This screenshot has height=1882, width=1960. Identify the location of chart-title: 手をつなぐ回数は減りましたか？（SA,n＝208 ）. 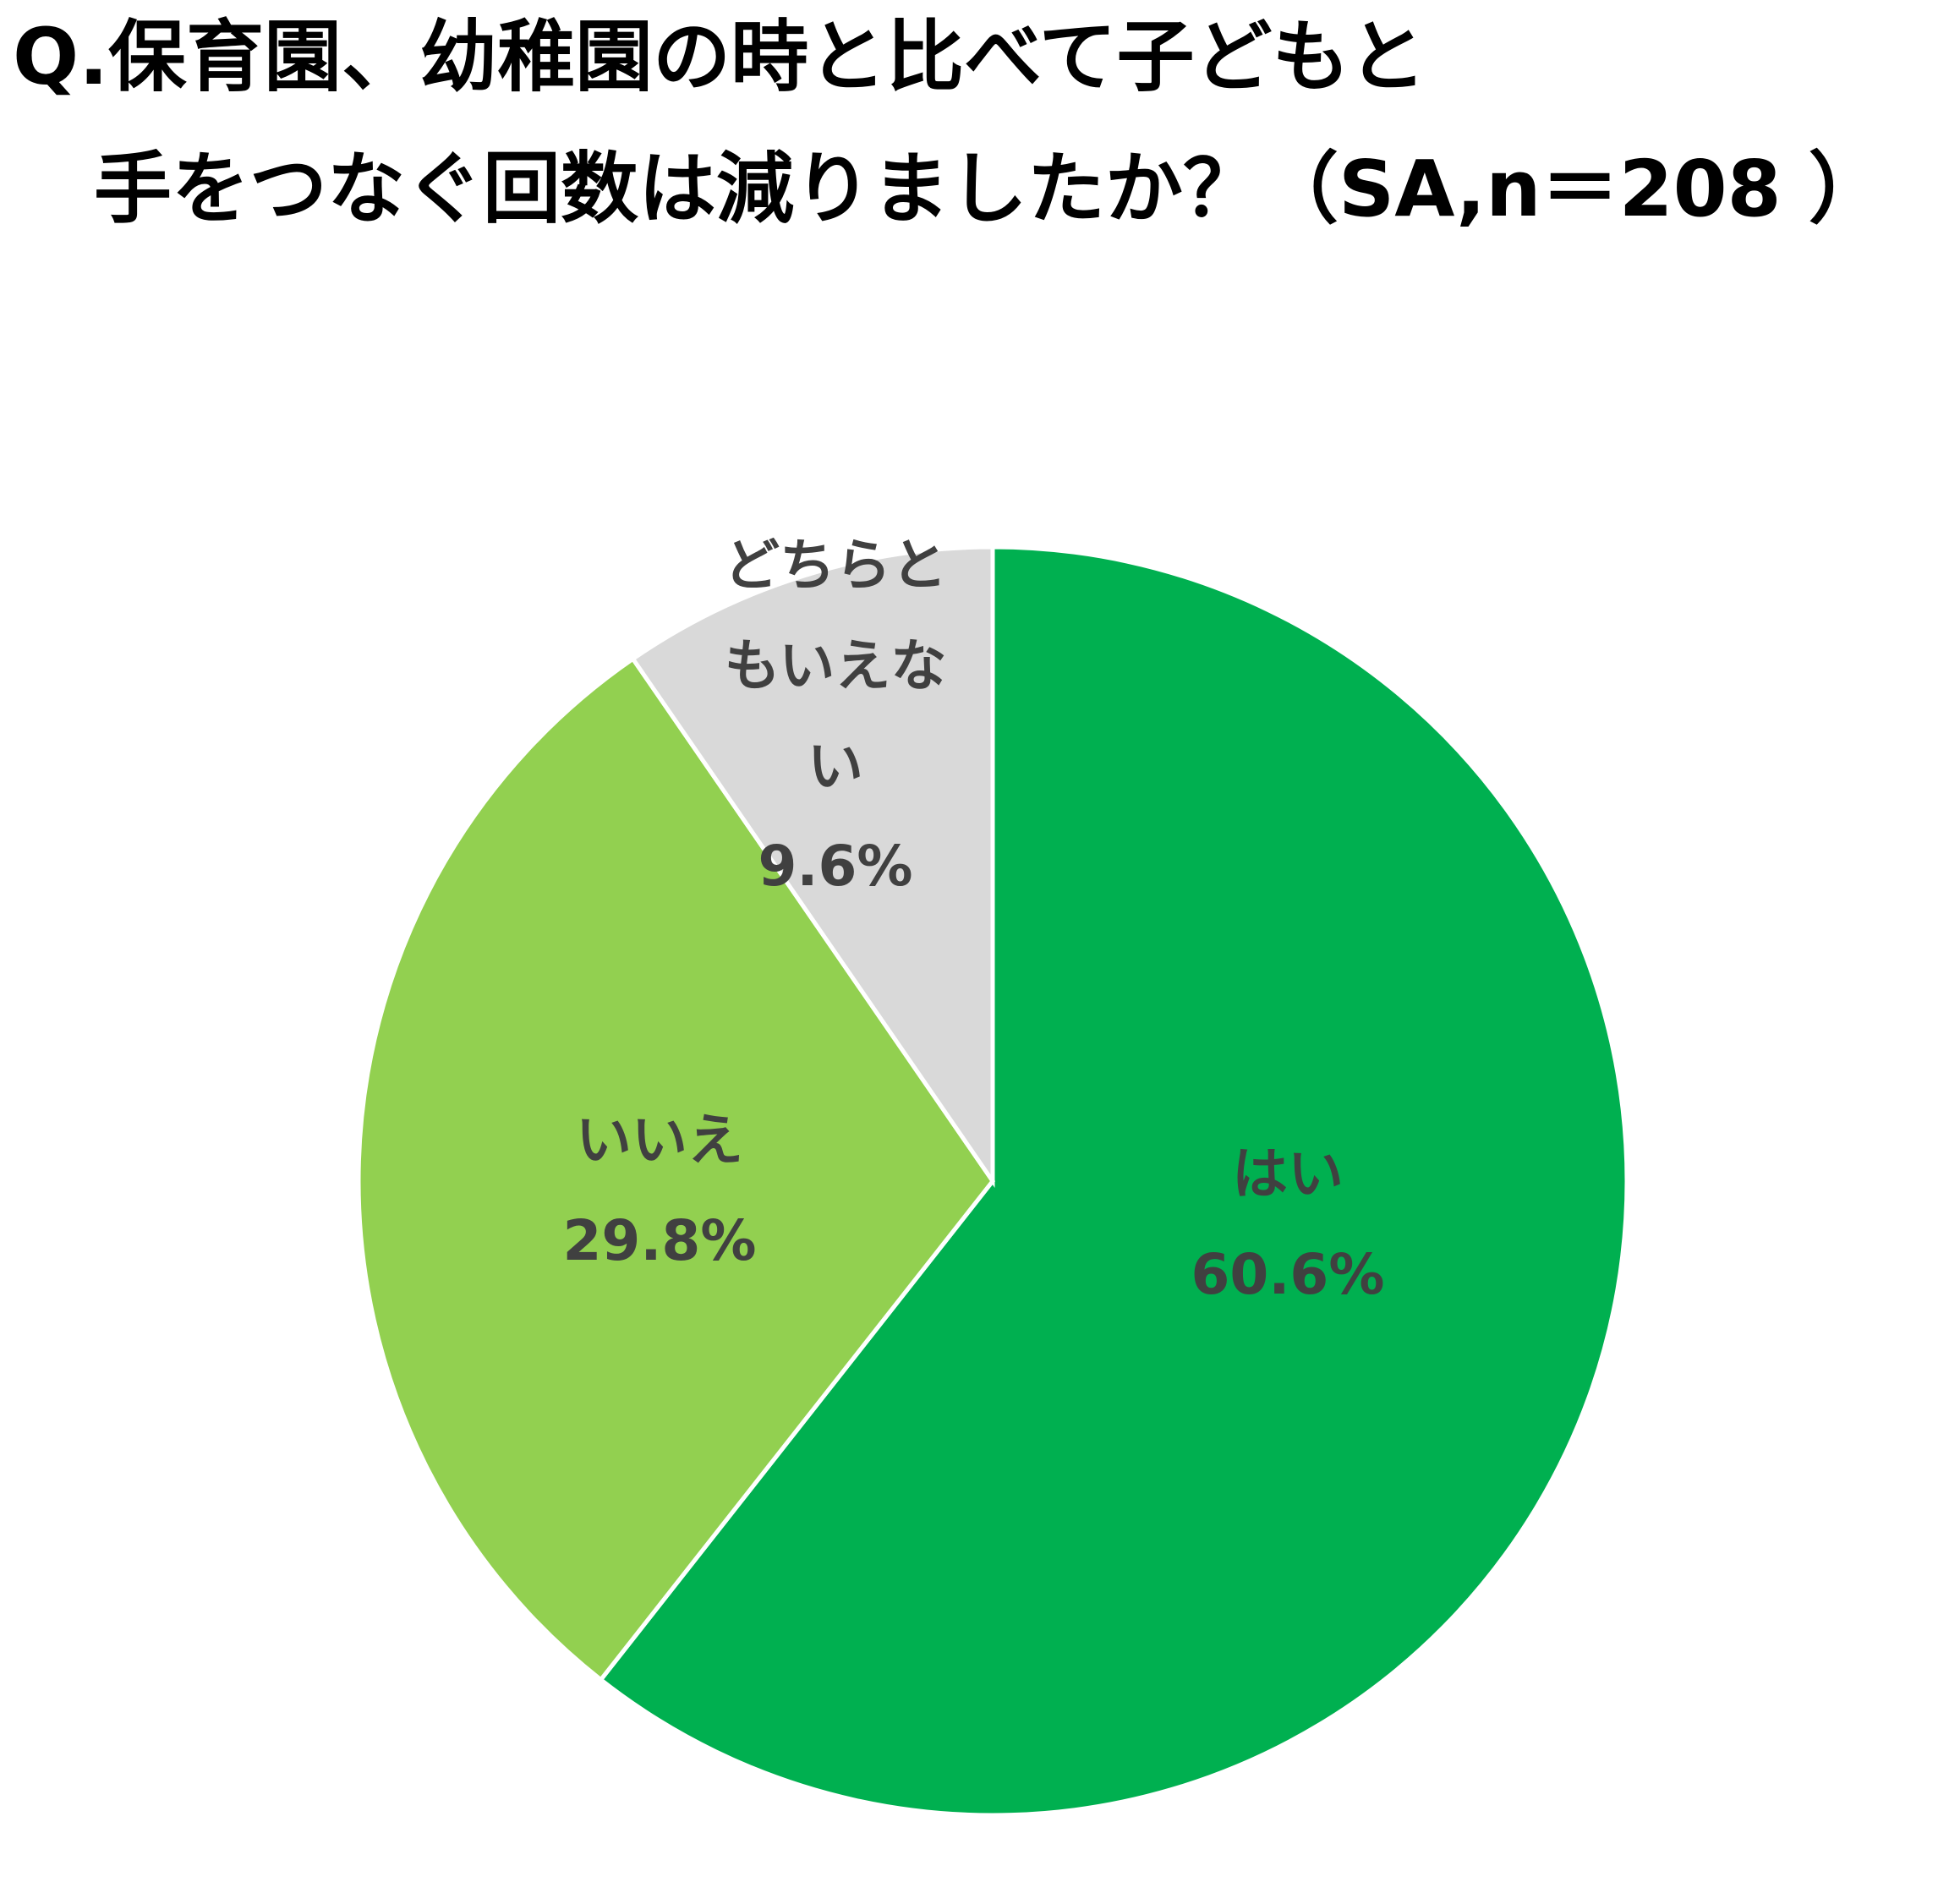
(990, 189).